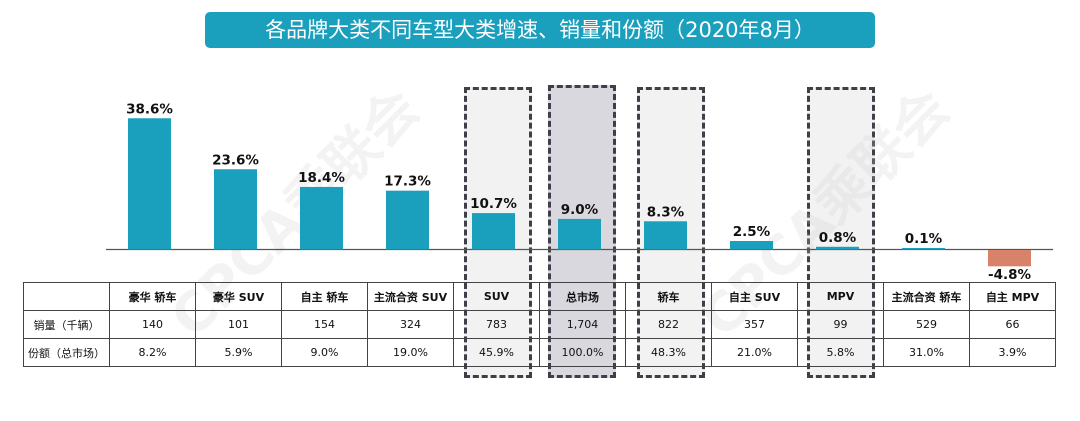 The image size is (1080, 421). Describe the element at coordinates (668, 296) in the screenshot. I see `column-header: 轿车` at that location.